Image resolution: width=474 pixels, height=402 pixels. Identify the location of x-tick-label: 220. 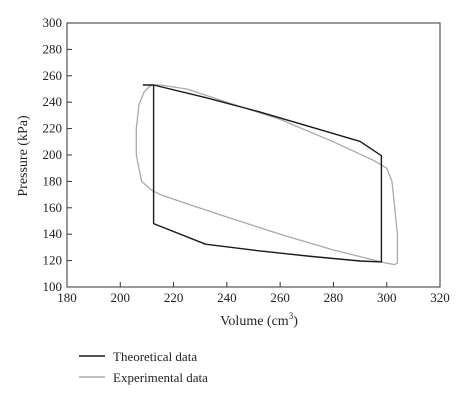
(174, 297).